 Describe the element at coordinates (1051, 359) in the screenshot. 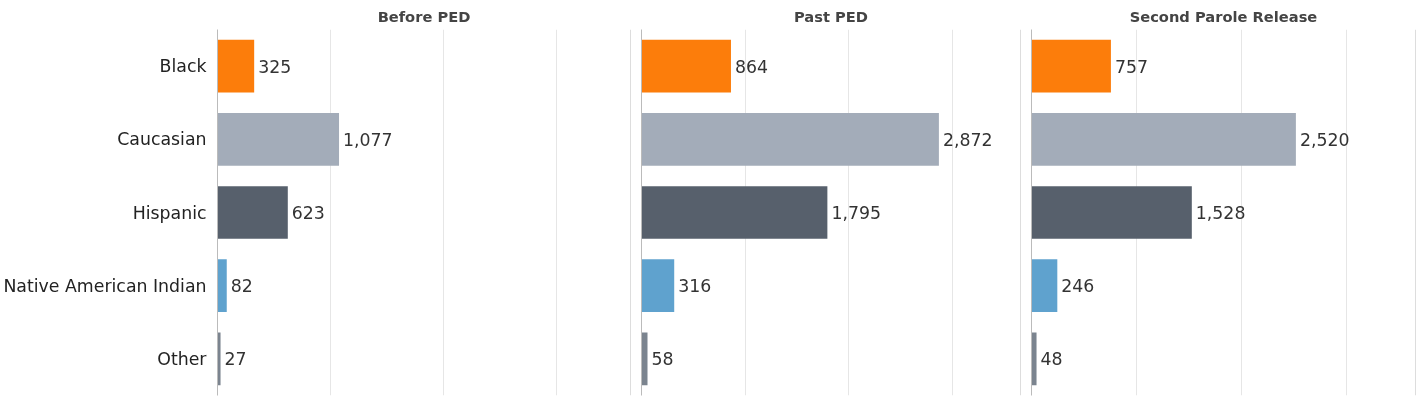

I see `data-label: 48` at that location.